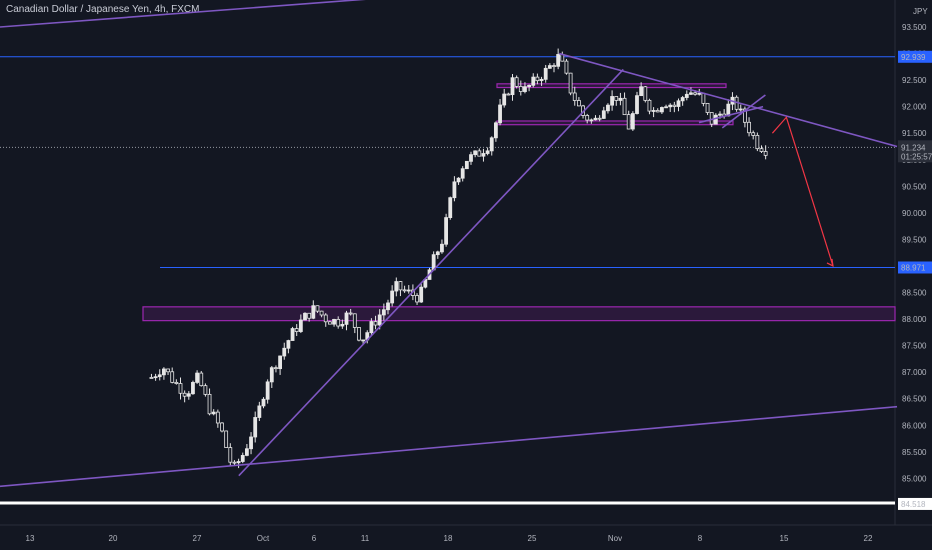 The width and height of the screenshot is (932, 550). What do you see at coordinates (868, 538) in the screenshot?
I see `time-tick-label: 22` at bounding box center [868, 538].